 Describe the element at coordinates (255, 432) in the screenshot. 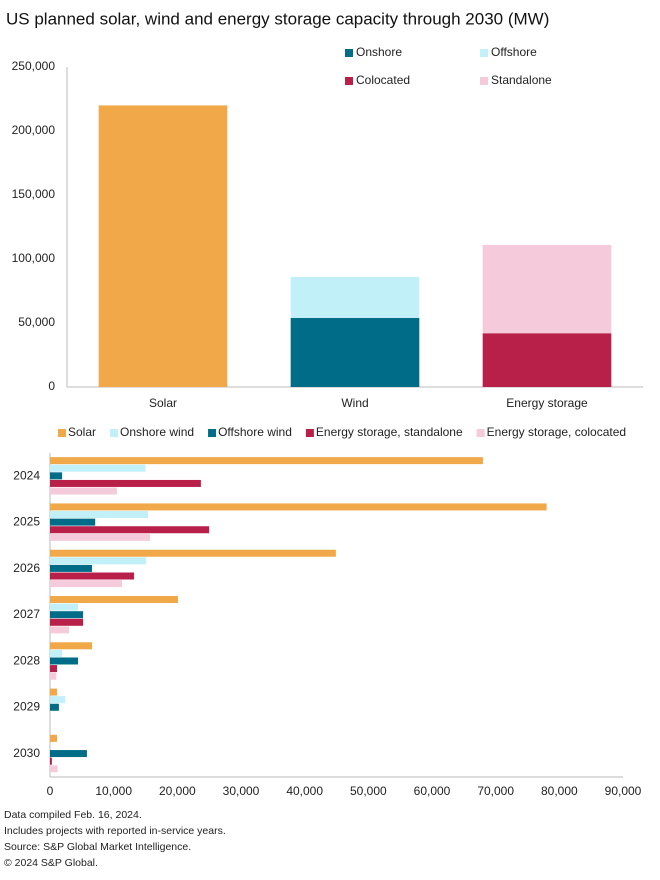

I see `legend-label: Offshore wind` at that location.